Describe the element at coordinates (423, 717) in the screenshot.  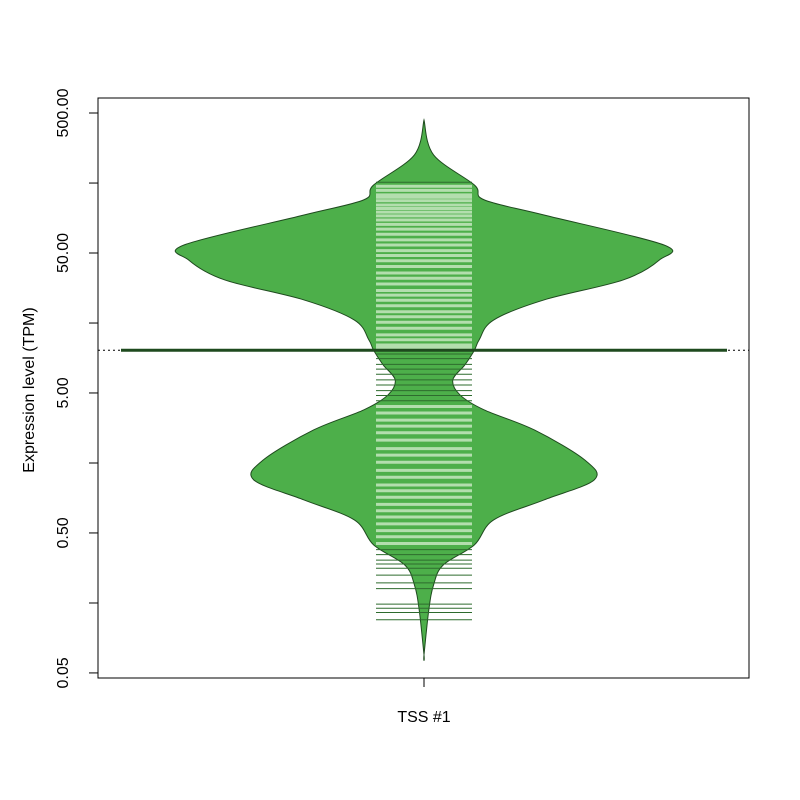
I see `x-tick-label: TSS #1` at that location.